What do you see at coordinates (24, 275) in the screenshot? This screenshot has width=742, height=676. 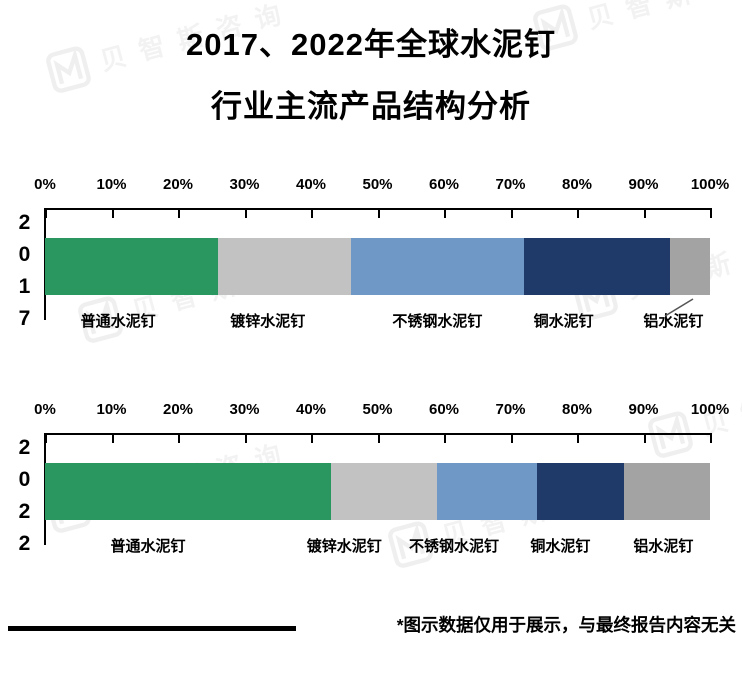 I see `y-axis-year-label: 2017` at bounding box center [24, 275].